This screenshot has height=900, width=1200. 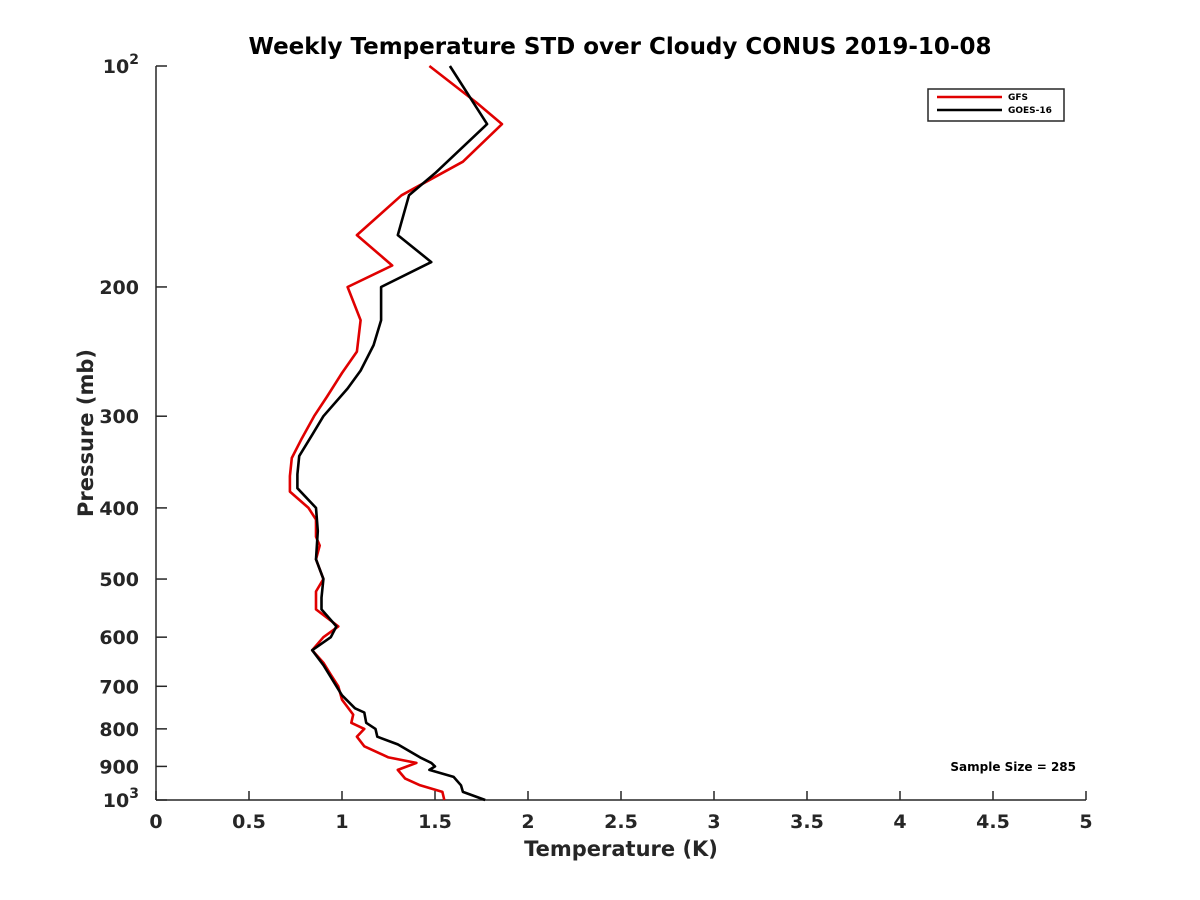 I want to click on y-tick-label: 700, so click(x=119, y=687).